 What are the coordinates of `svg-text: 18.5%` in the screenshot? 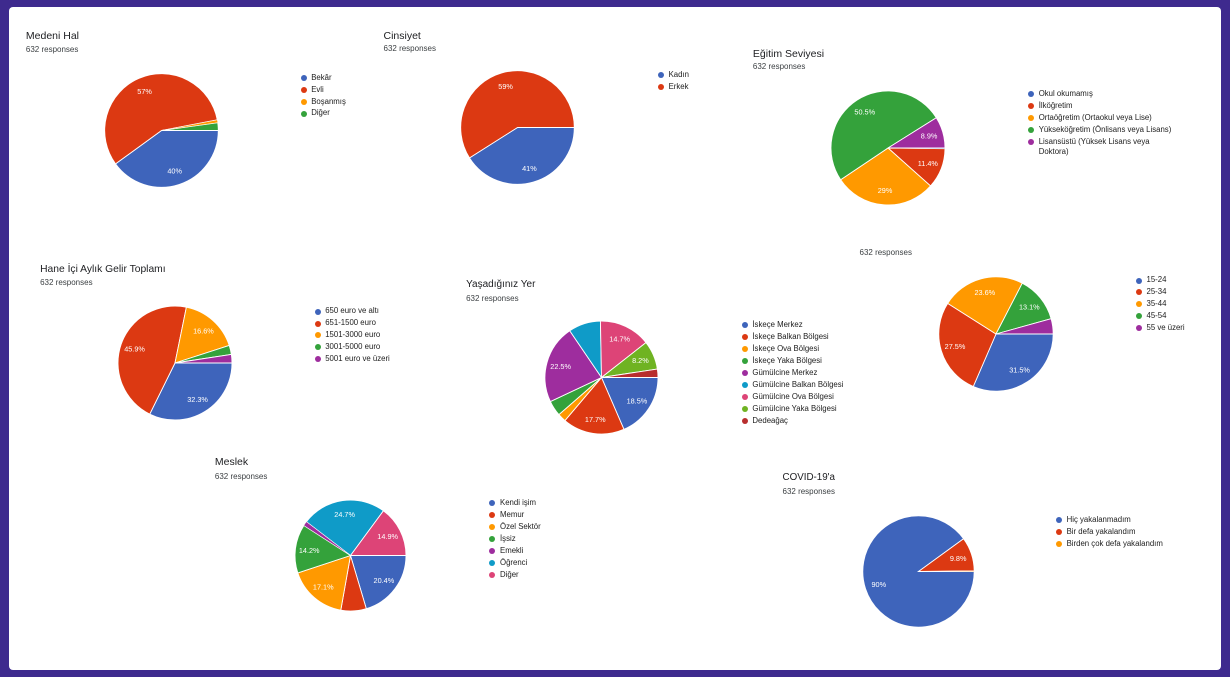 It's located at (637, 400).